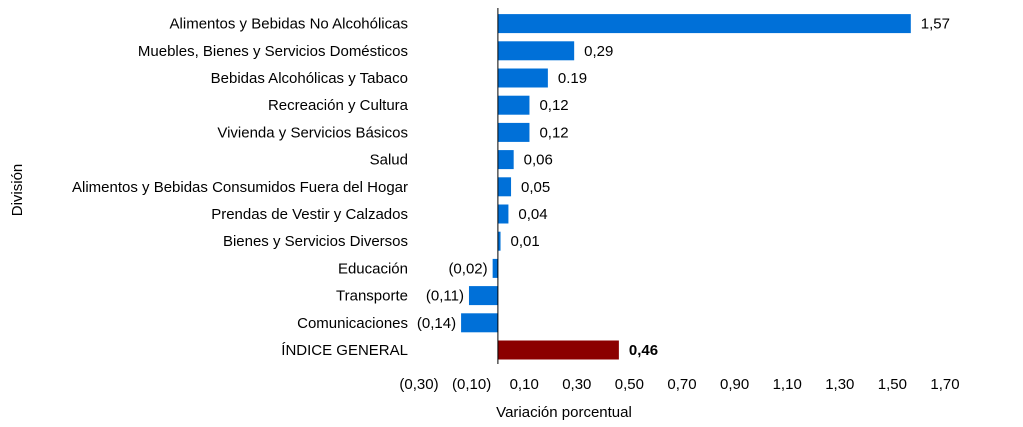 The image size is (1023, 427). What do you see at coordinates (629, 384) in the screenshot?
I see `x-tick-label: 0,50` at bounding box center [629, 384].